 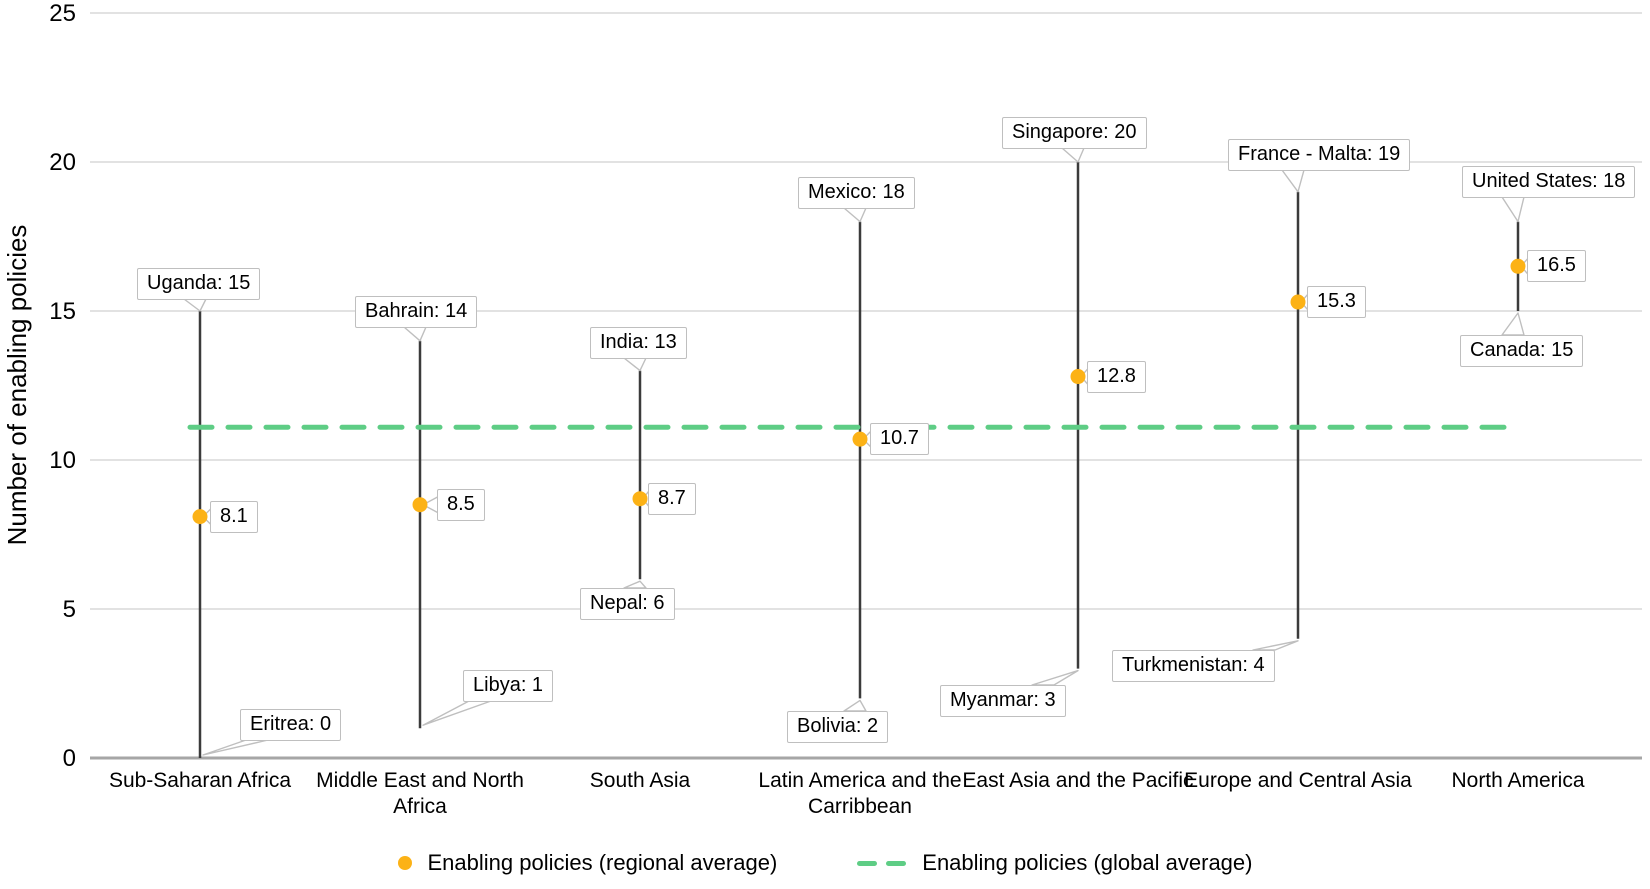 What do you see at coordinates (234, 517) in the screenshot?
I see `callout-regional-average: 8.1` at bounding box center [234, 517].